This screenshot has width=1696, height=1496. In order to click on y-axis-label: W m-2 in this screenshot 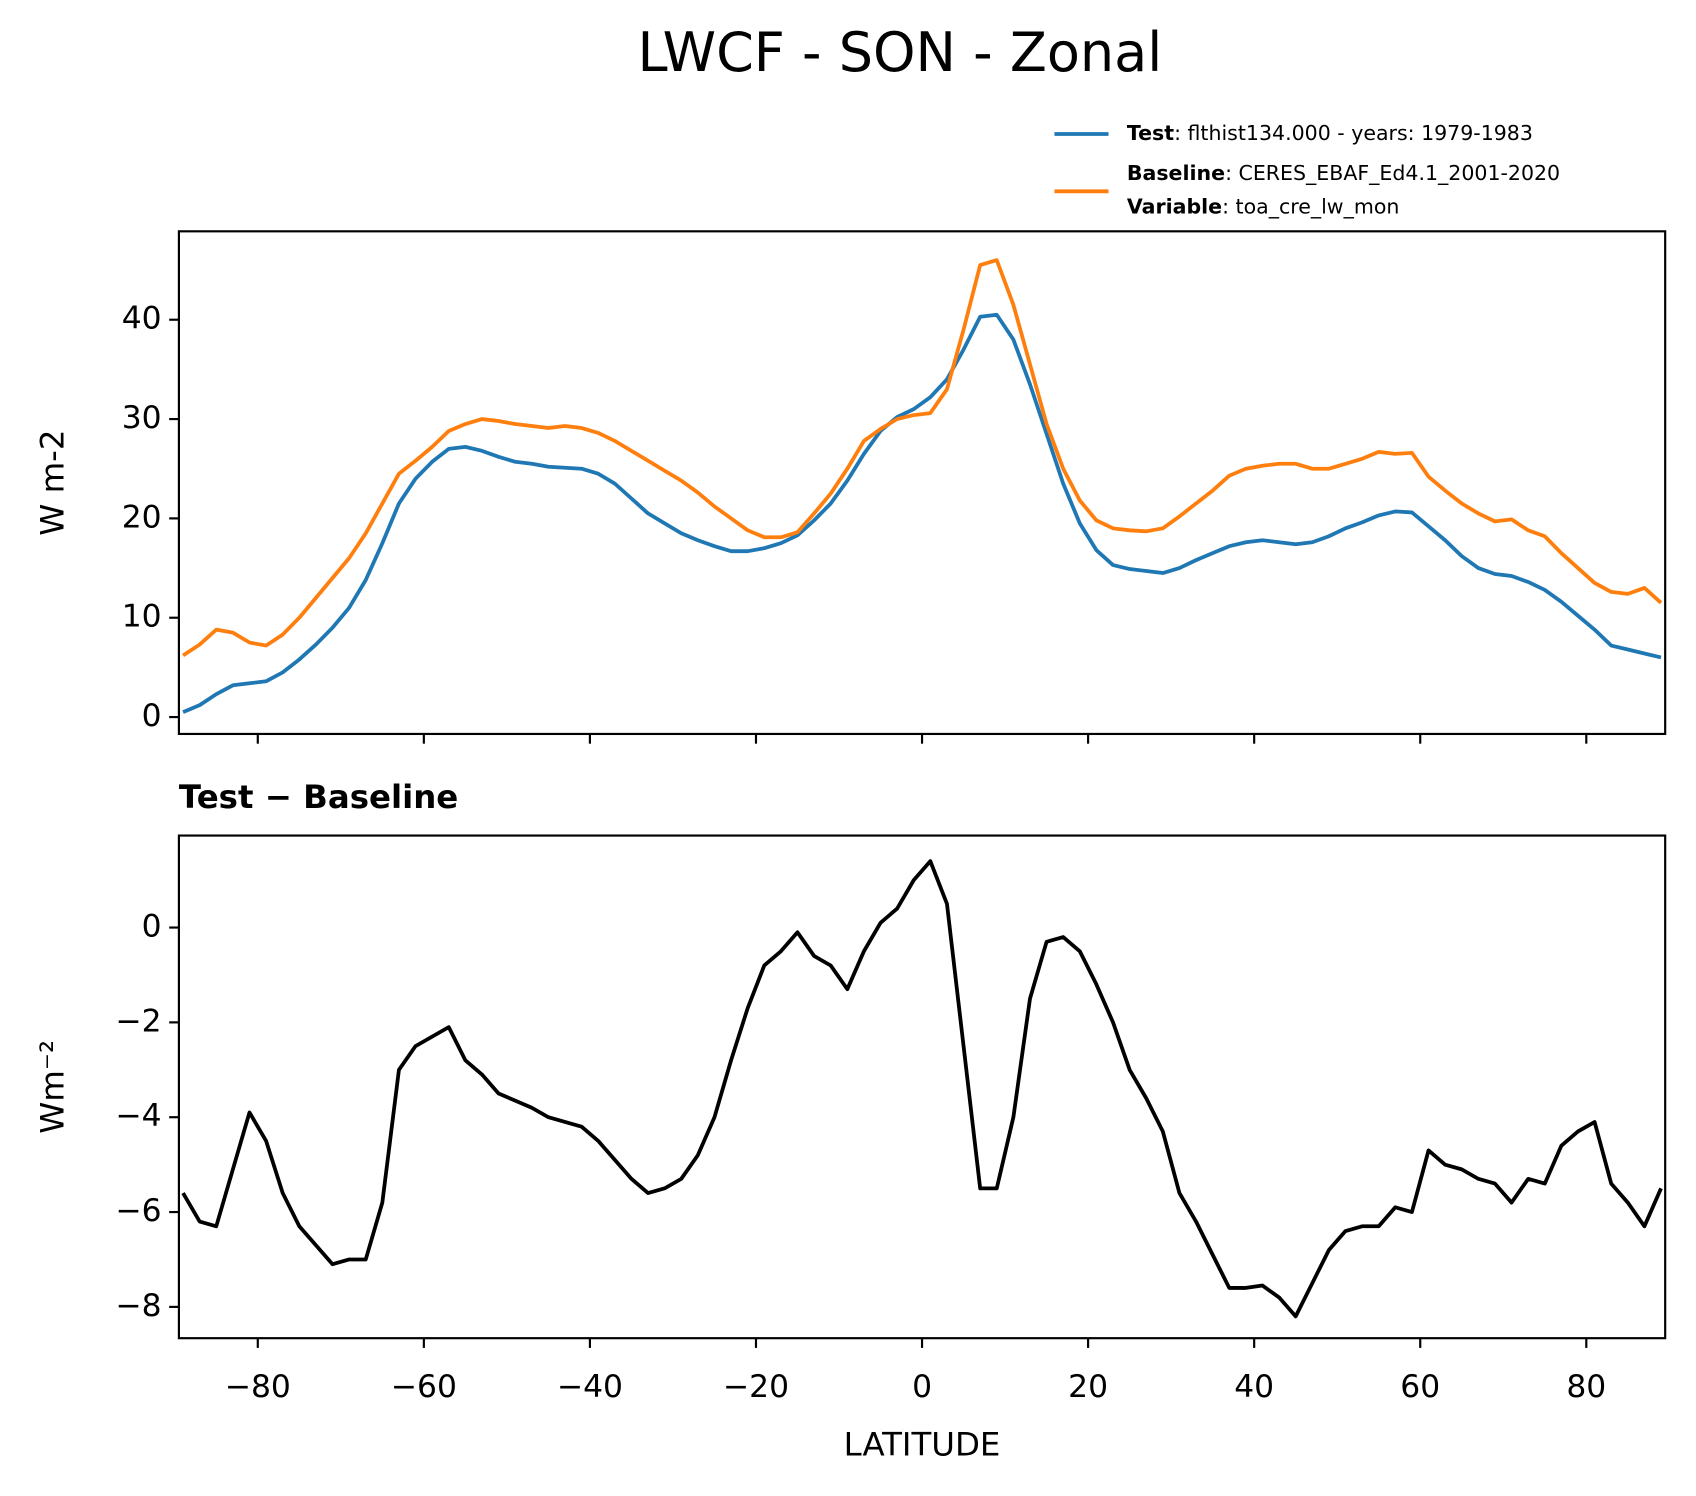, I will do `click(53, 483)`.